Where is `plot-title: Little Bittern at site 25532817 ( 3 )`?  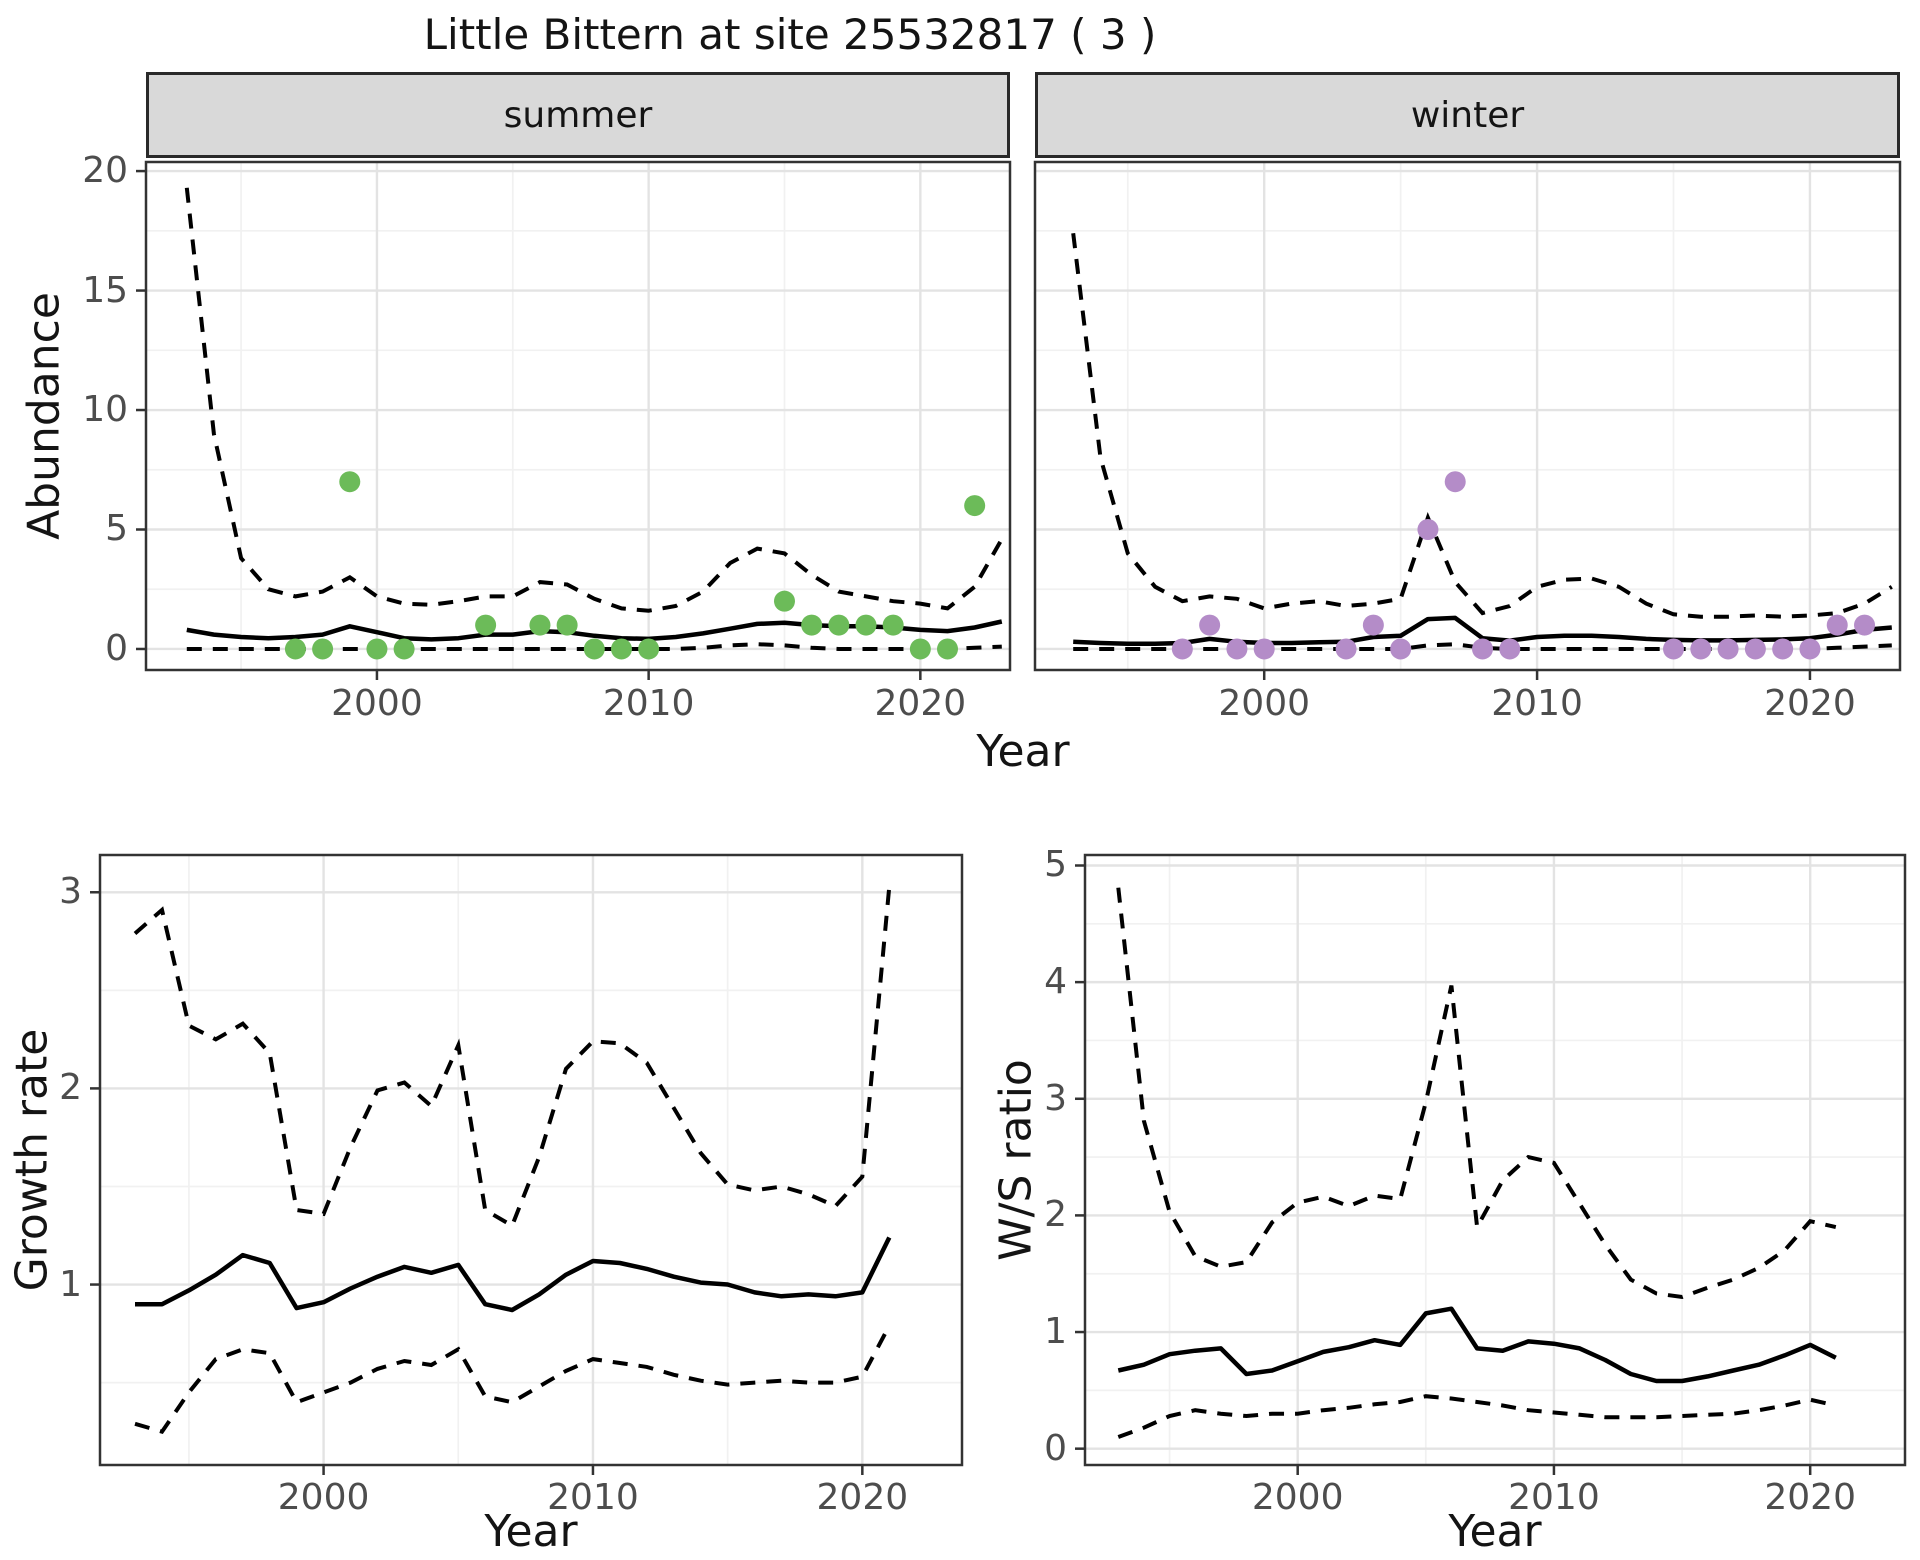 plot-title: Little Bittern at site 25532817 ( 3 ) is located at coordinates (790, 34).